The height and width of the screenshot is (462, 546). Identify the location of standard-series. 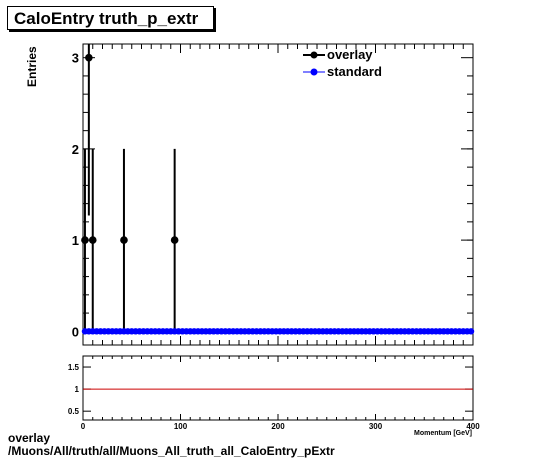
(278, 331).